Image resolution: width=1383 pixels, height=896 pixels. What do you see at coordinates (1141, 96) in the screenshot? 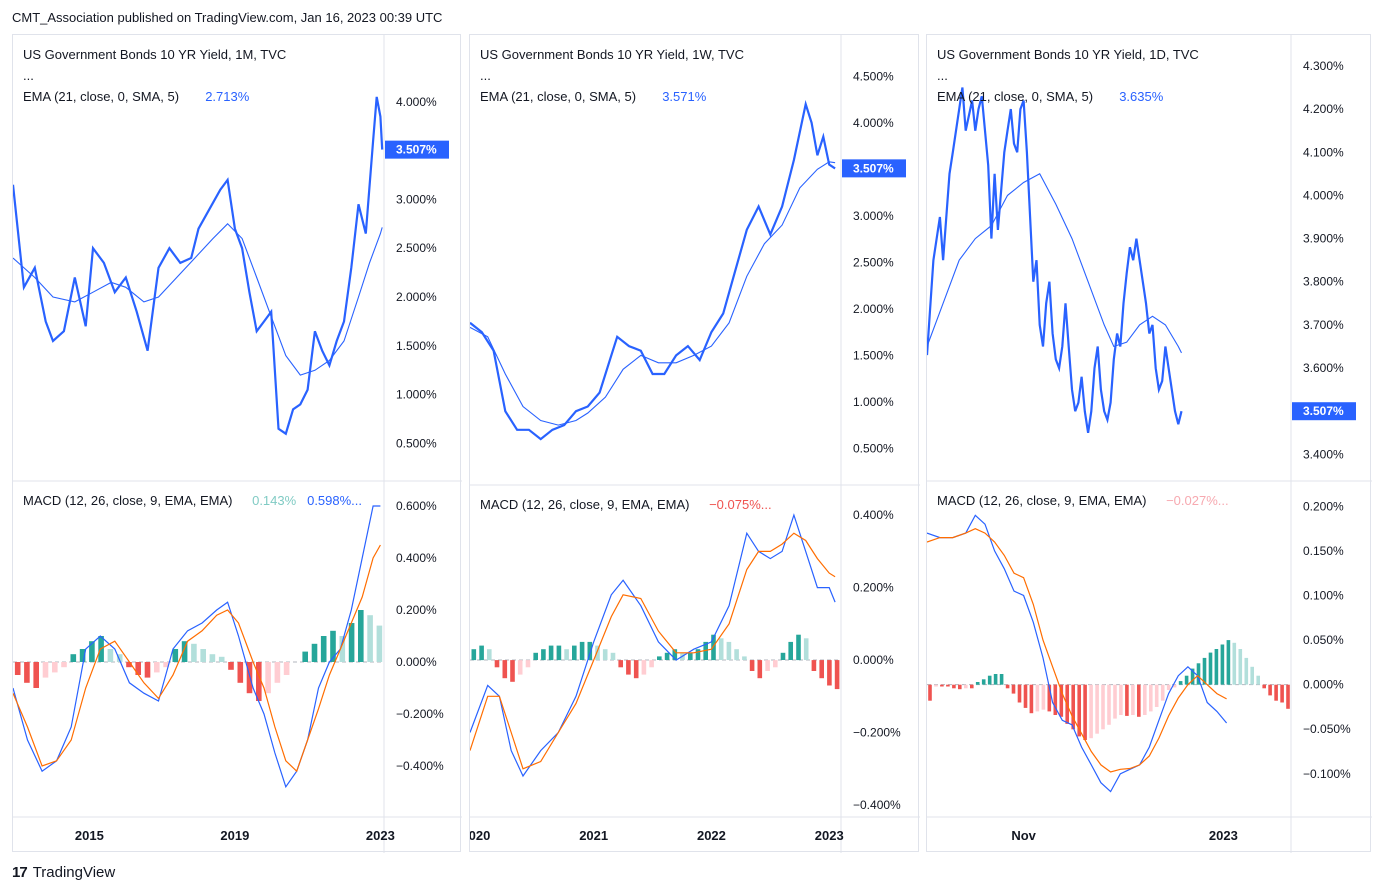
I see `ema-legend-value: 3.635%` at bounding box center [1141, 96].